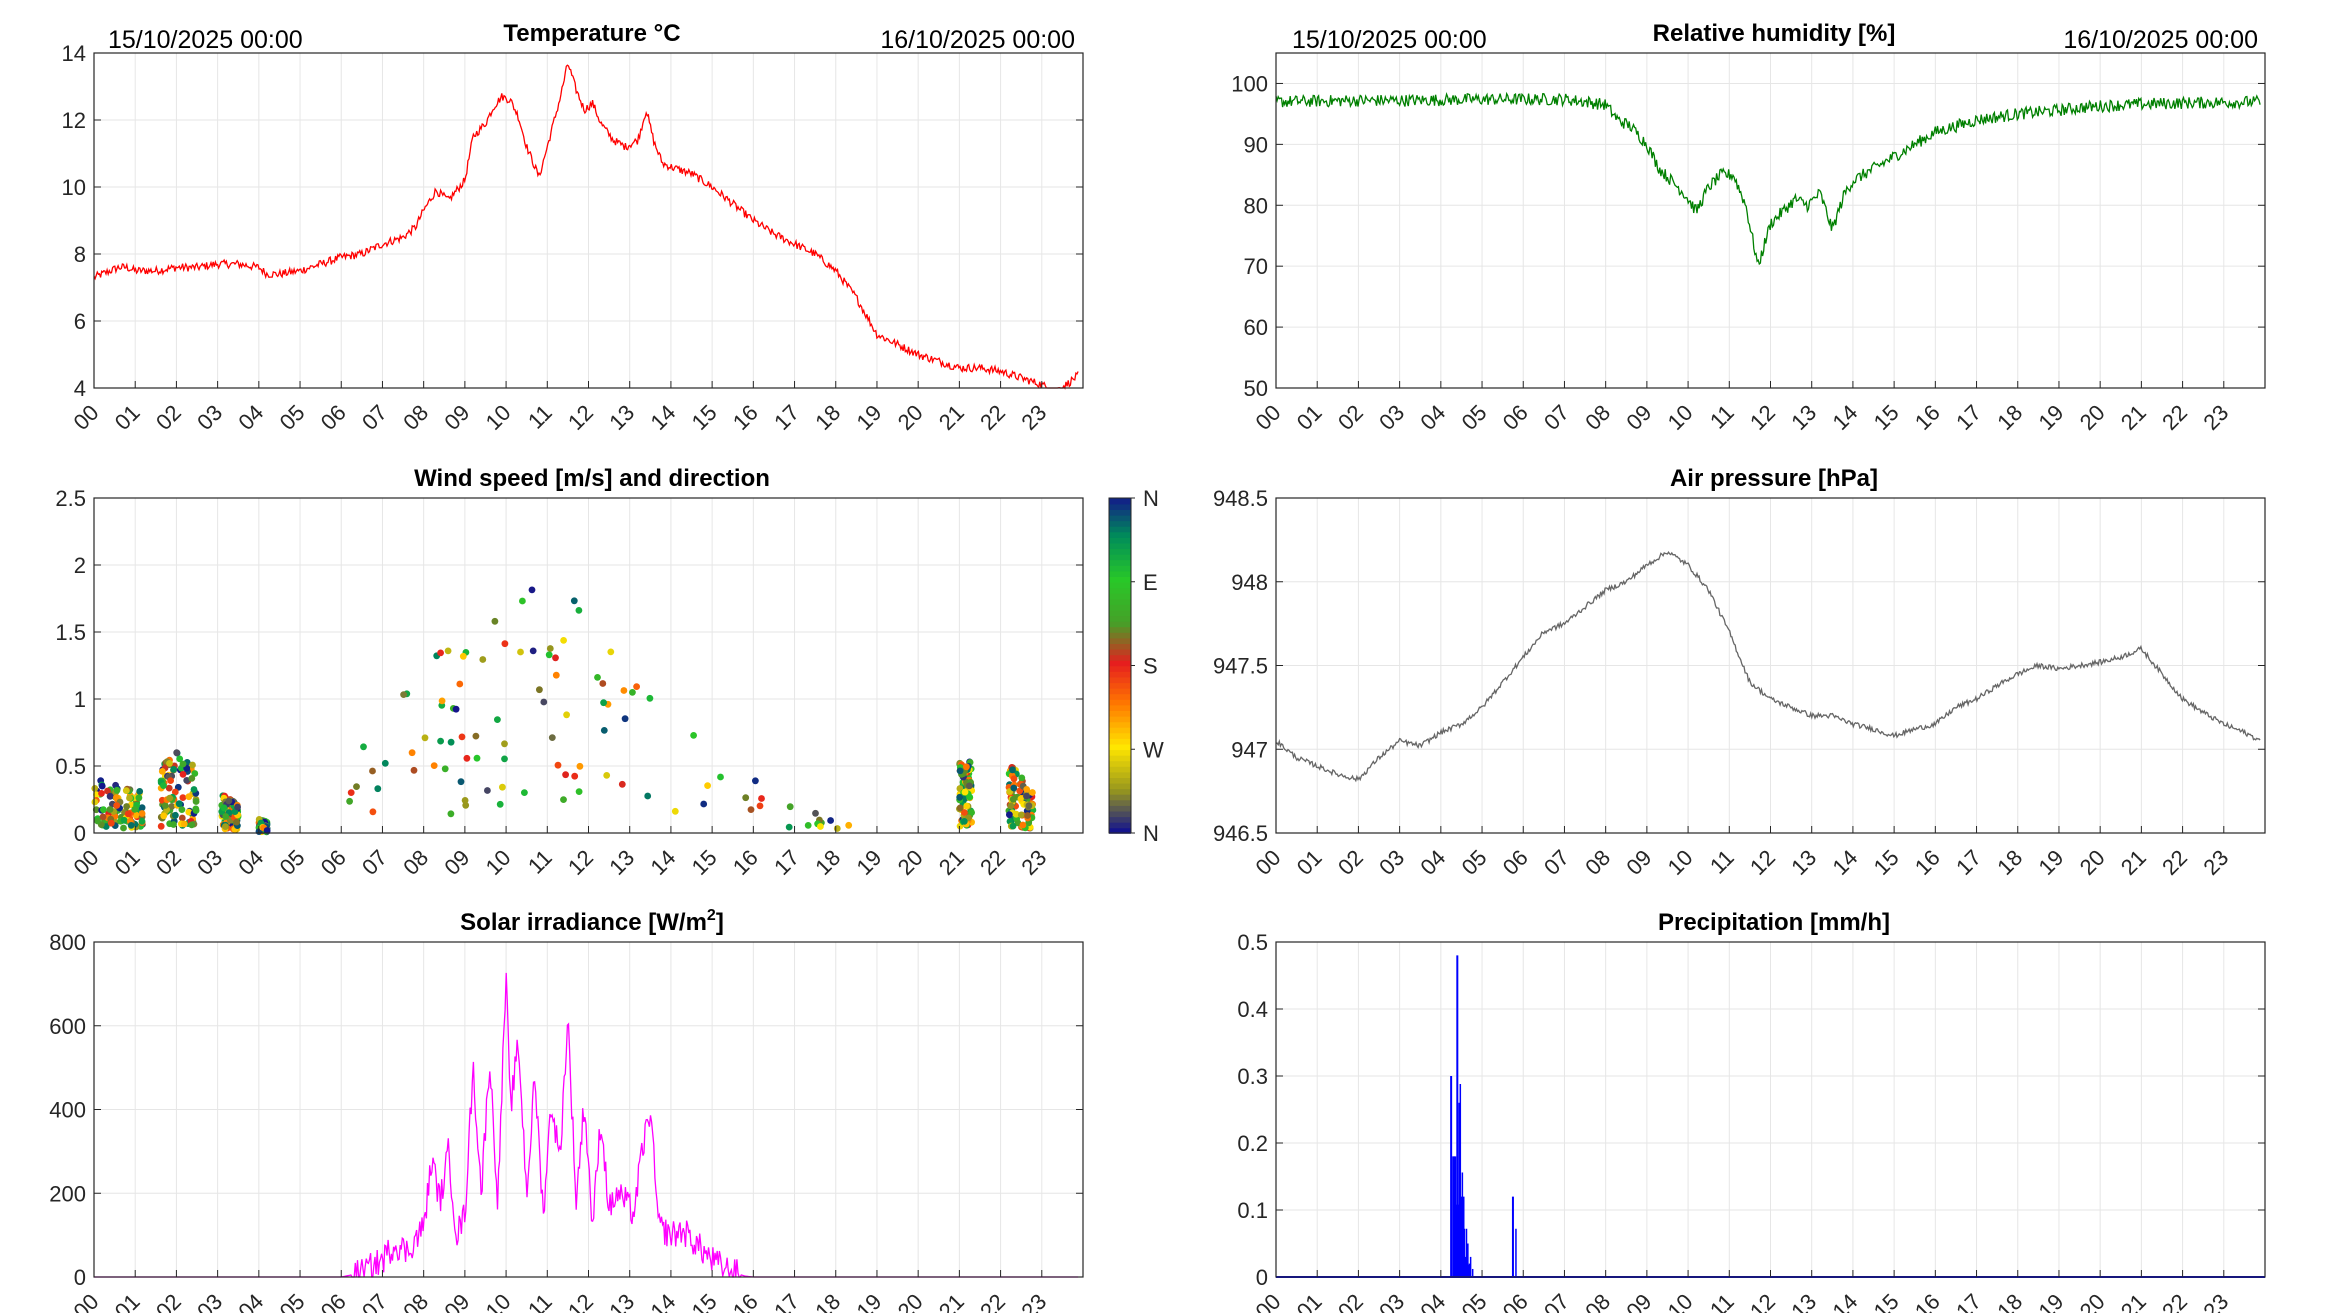  Describe the element at coordinates (2160, 40) in the screenshot. I see `humidity-date-end: 16/10/2025 00:00` at that location.